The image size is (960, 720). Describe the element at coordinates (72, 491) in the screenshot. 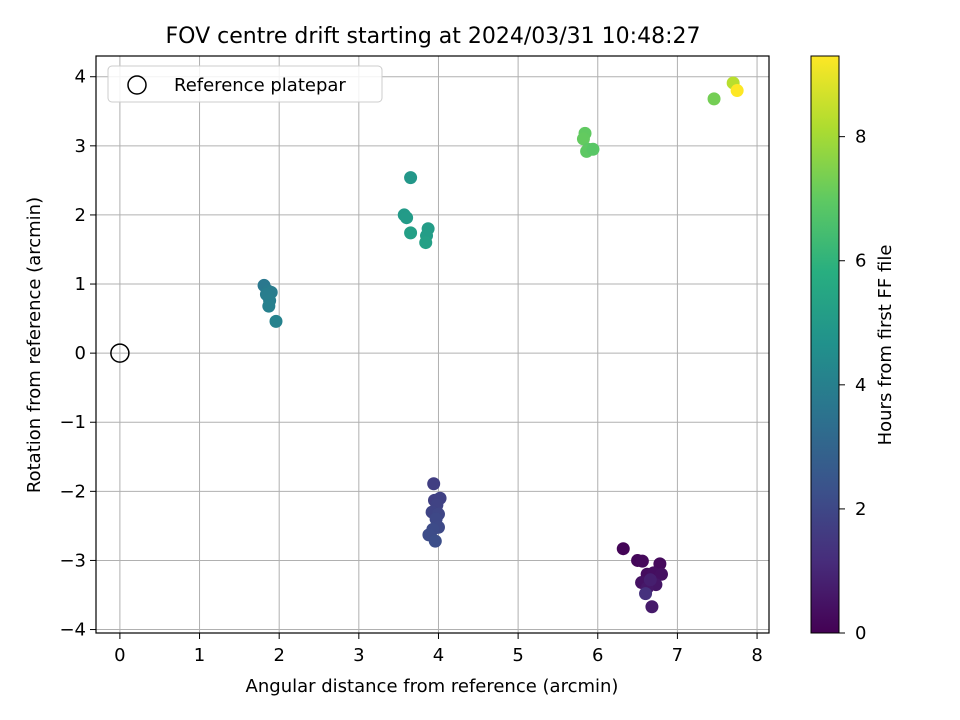

I see `y-tick-label: −2` at that location.